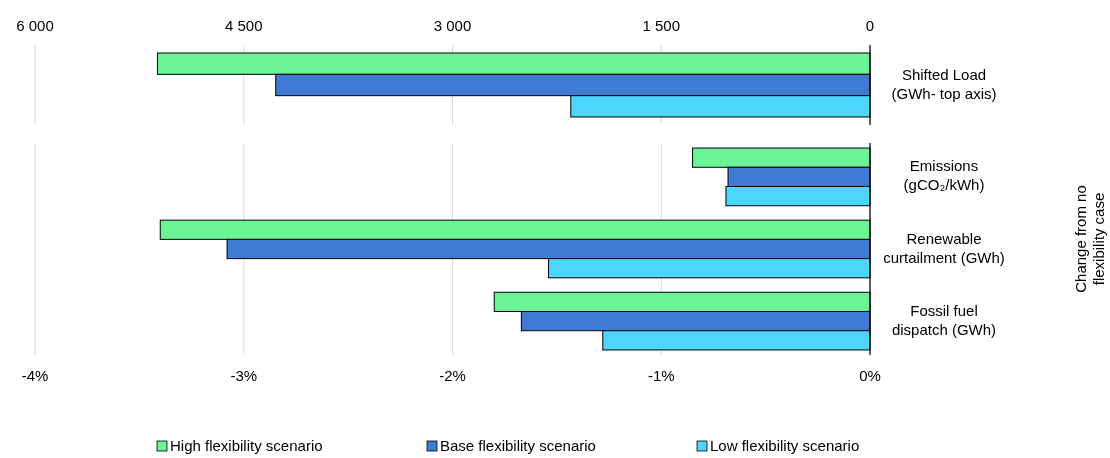  What do you see at coordinates (246, 445) in the screenshot?
I see `legend-label: High flexibility scenario` at bounding box center [246, 445].